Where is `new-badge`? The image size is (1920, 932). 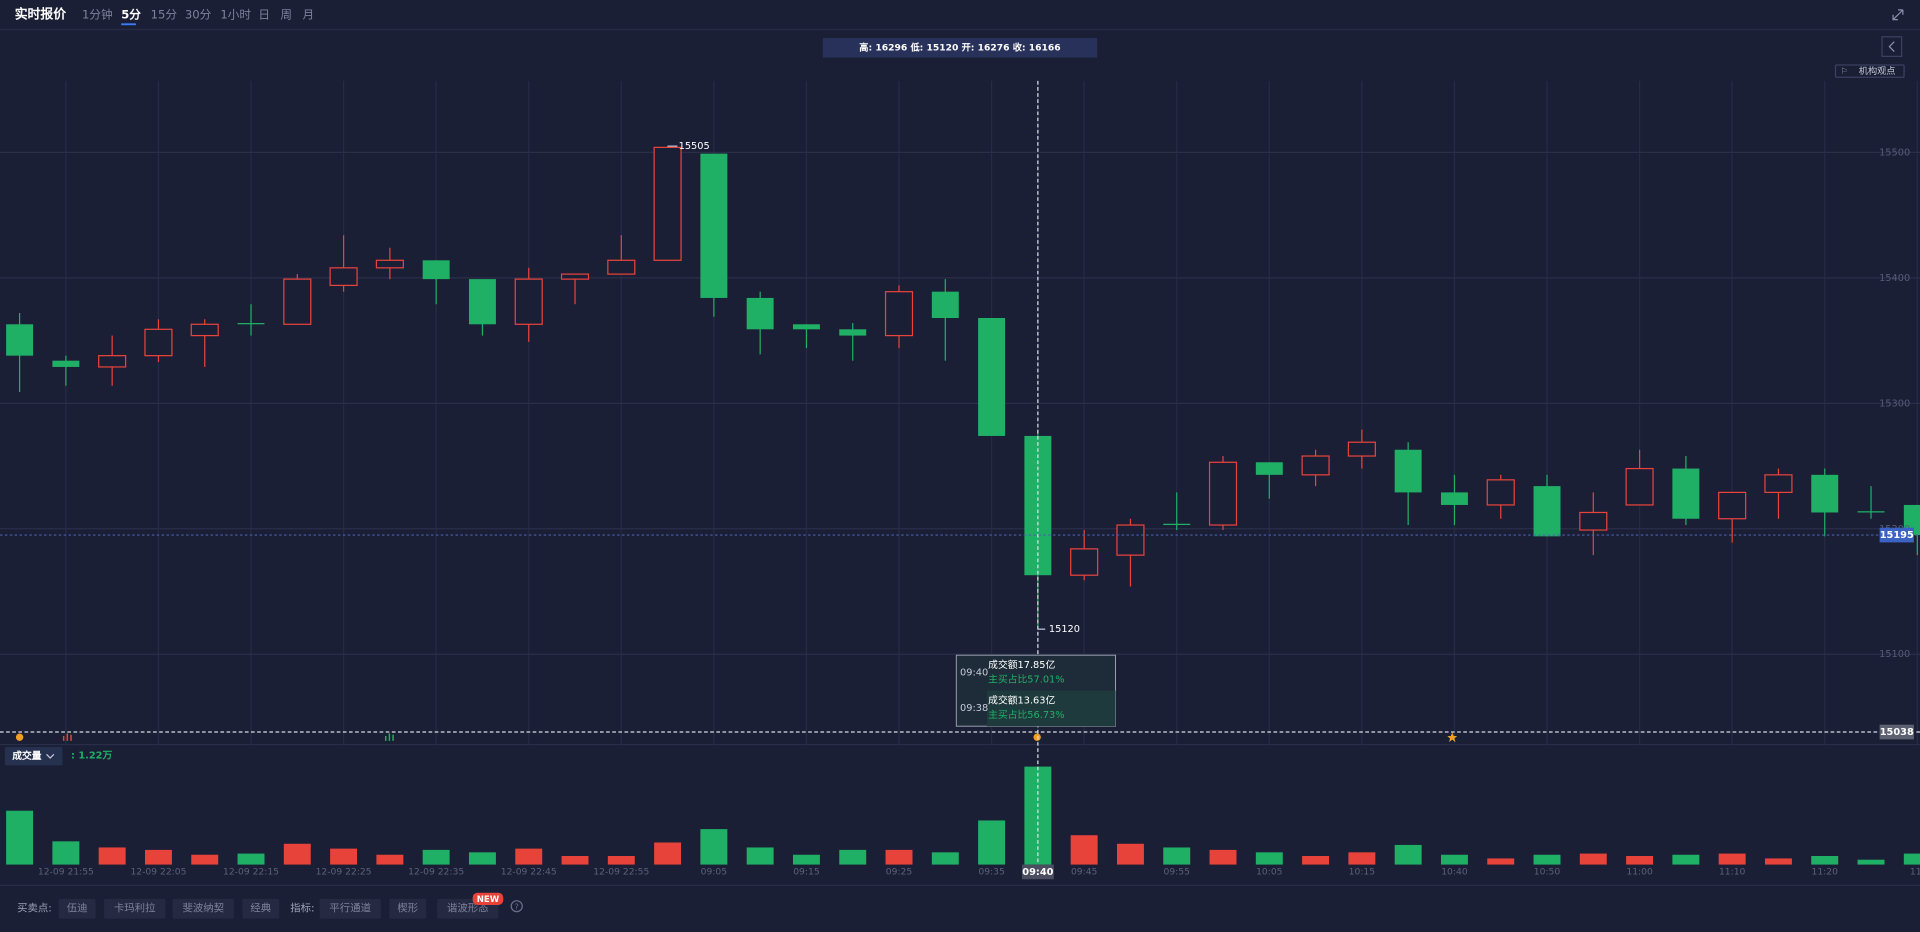
new-badge is located at coordinates (488, 898).